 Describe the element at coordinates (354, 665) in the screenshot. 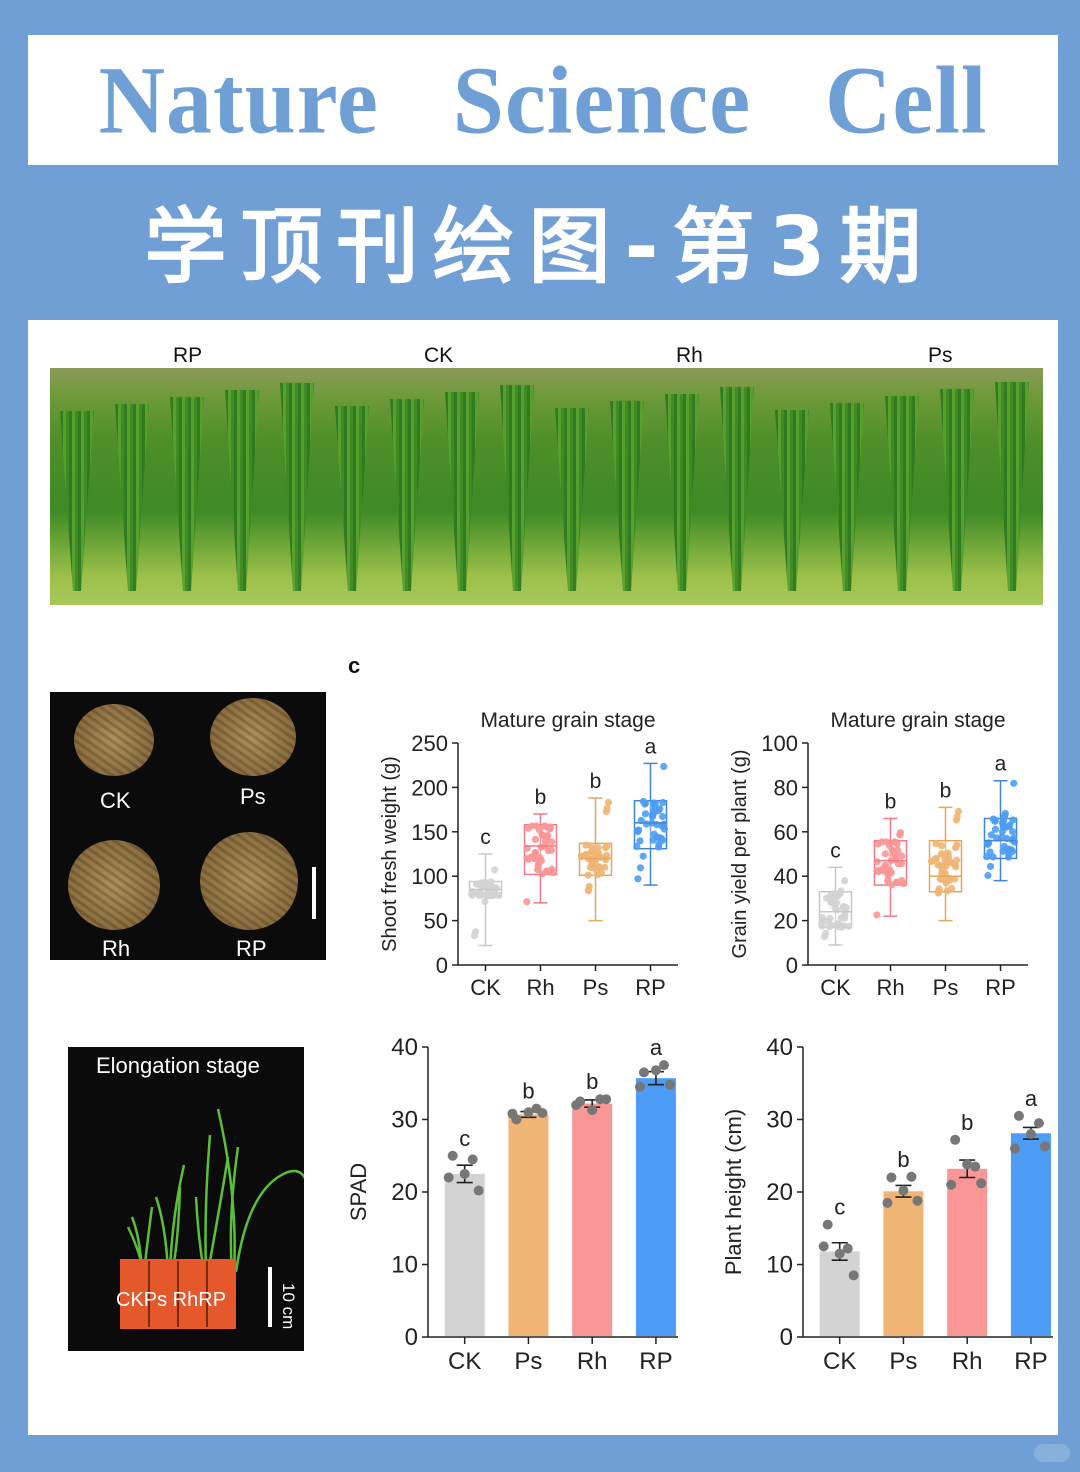

I see `panel-label-c: c` at that location.